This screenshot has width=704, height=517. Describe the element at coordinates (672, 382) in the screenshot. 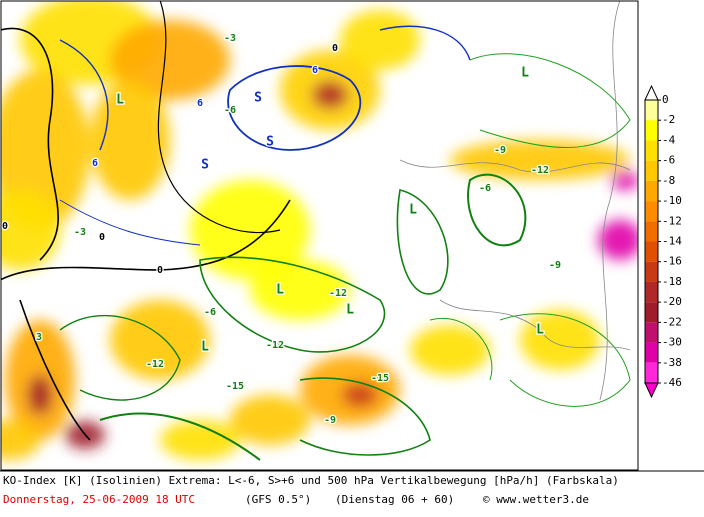

I see `colorbar-label: -46` at that location.